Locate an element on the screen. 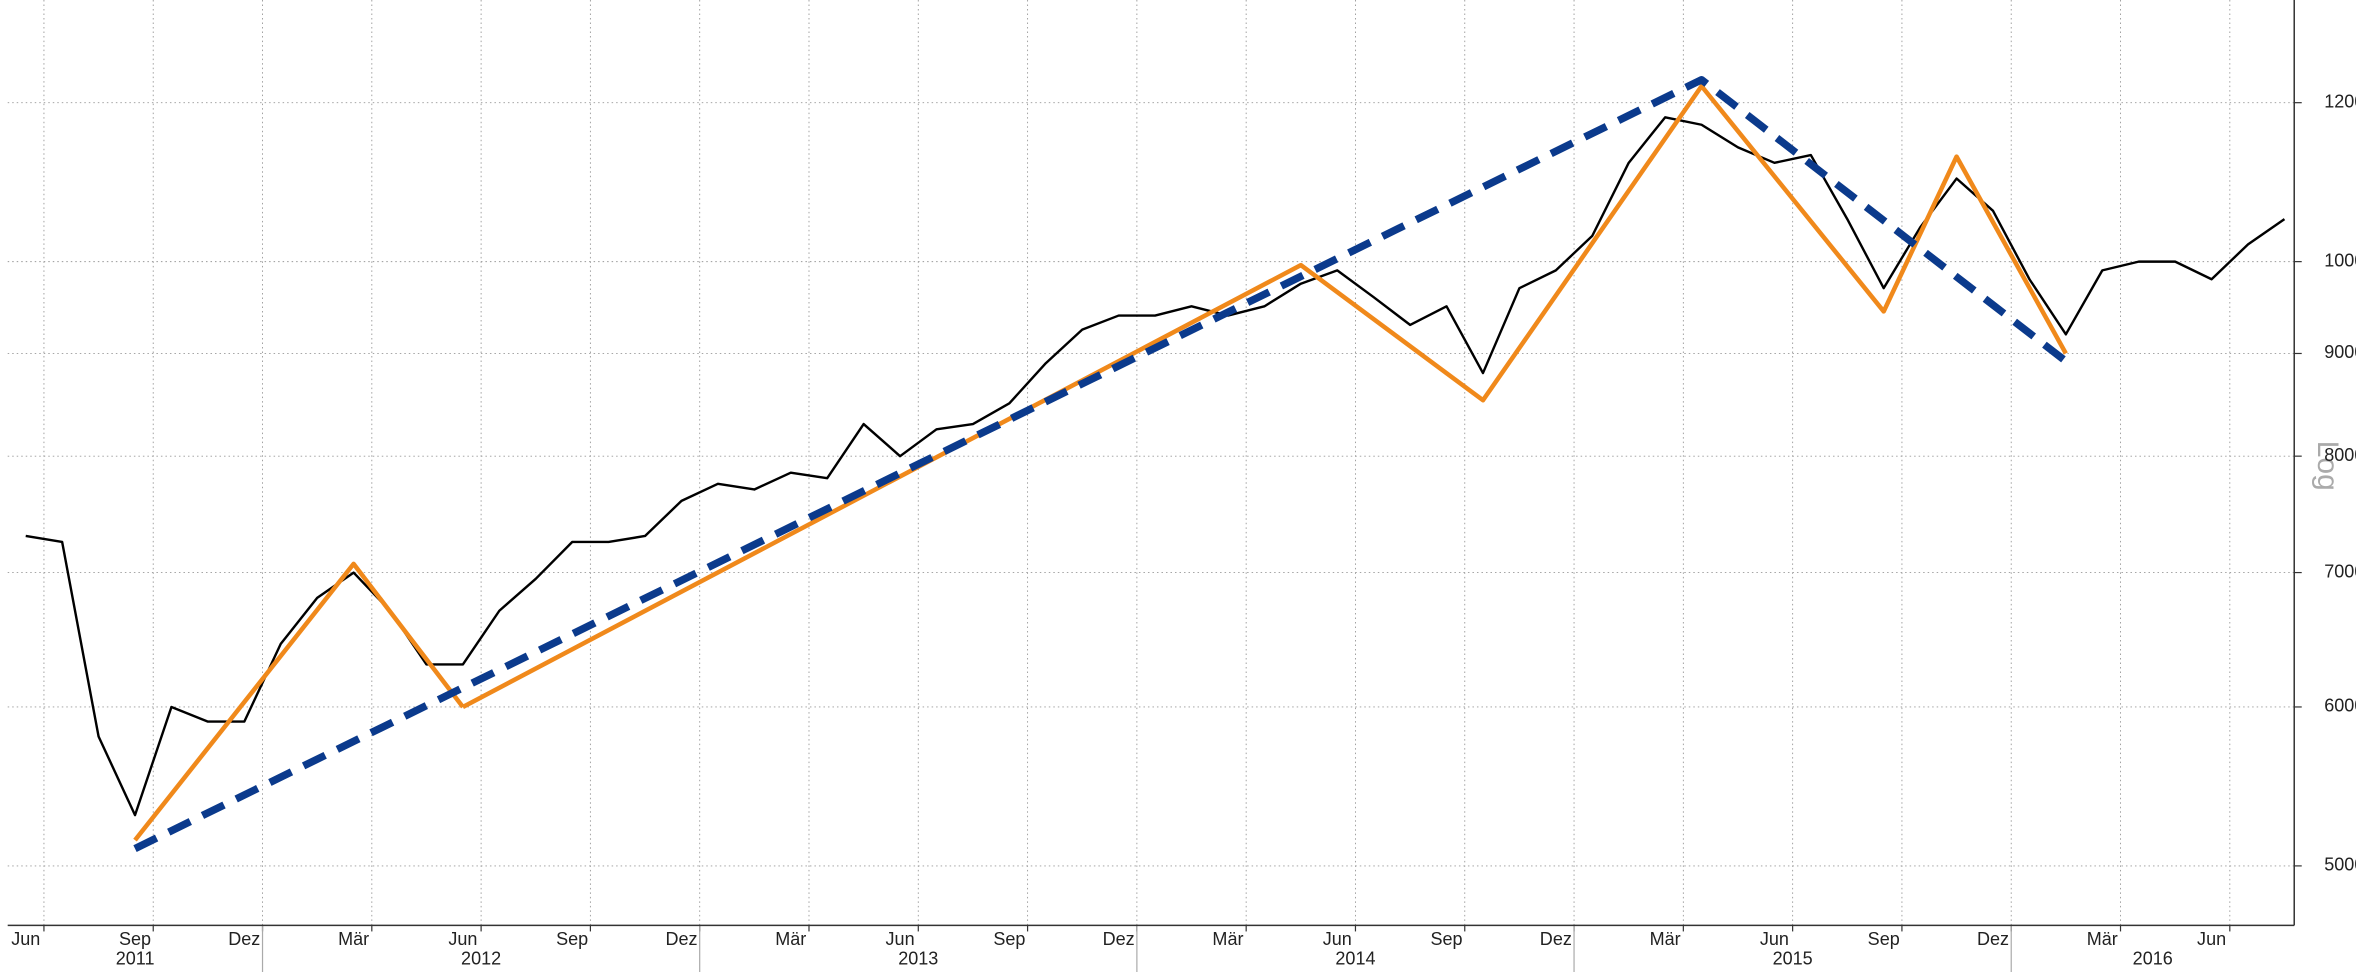  year-label: 2014 is located at coordinates (1355, 959).